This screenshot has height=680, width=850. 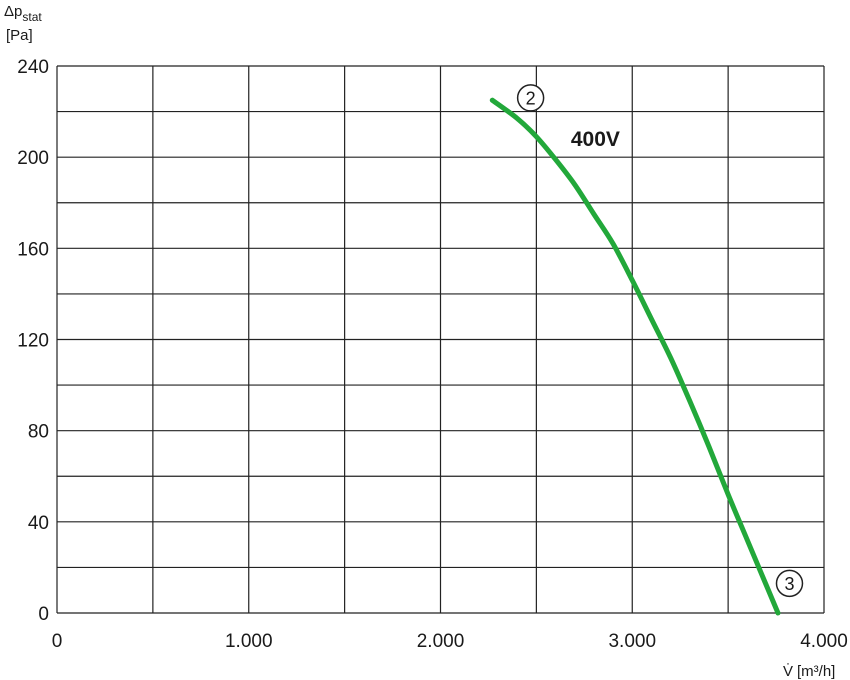 What do you see at coordinates (824, 641) in the screenshot?
I see `x-tick-label: 4.000` at bounding box center [824, 641].